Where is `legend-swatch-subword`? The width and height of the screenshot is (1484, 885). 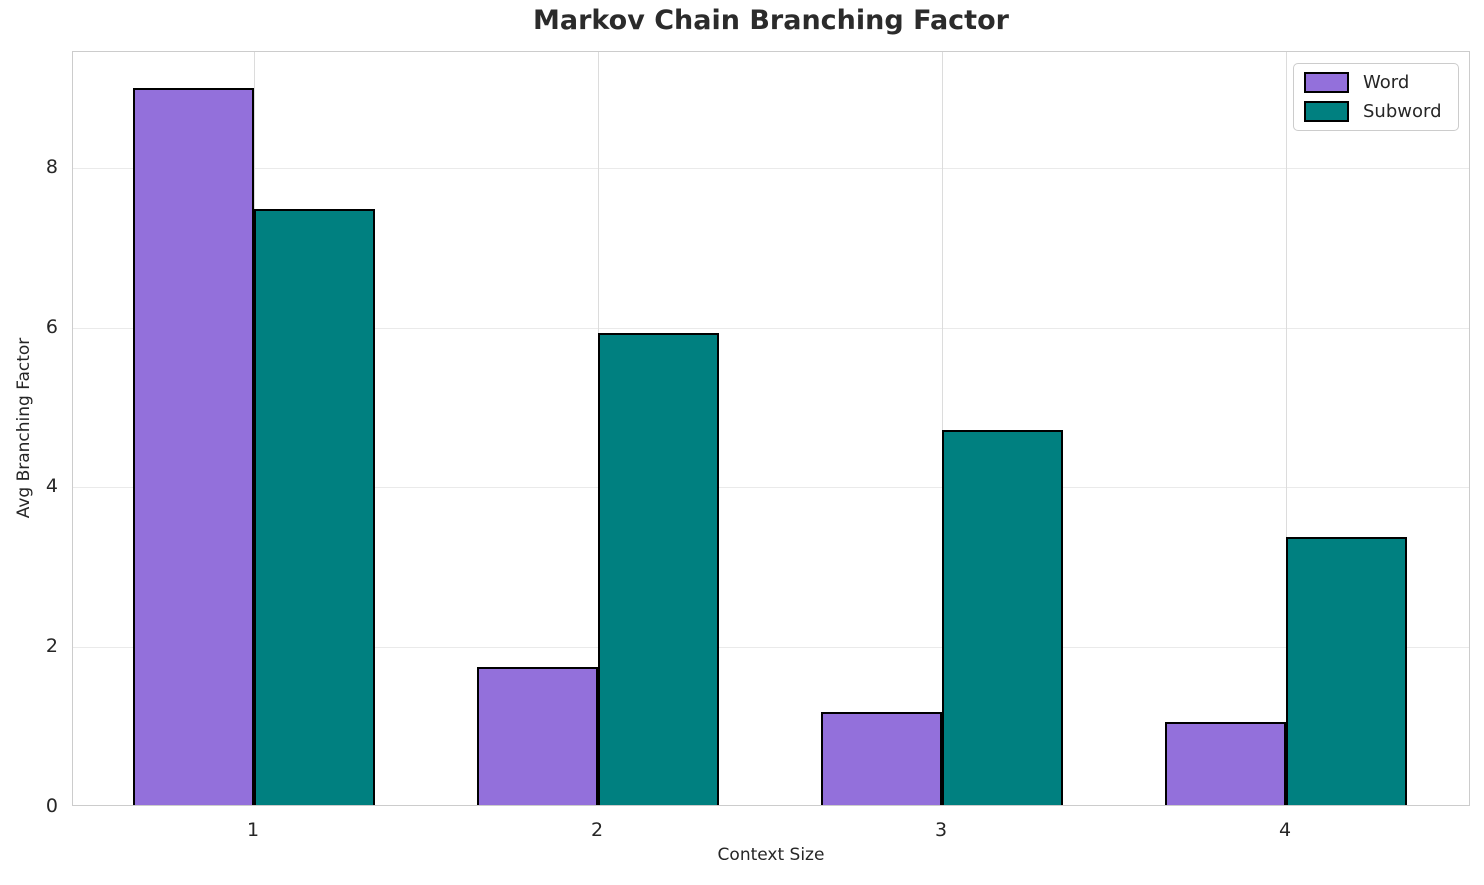 legend-swatch-subword is located at coordinates (1326, 111).